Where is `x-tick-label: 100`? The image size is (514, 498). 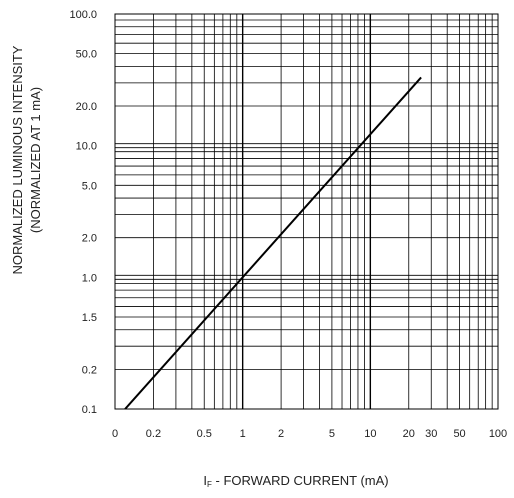
x-tick-label: 100 is located at coordinates (498, 434).